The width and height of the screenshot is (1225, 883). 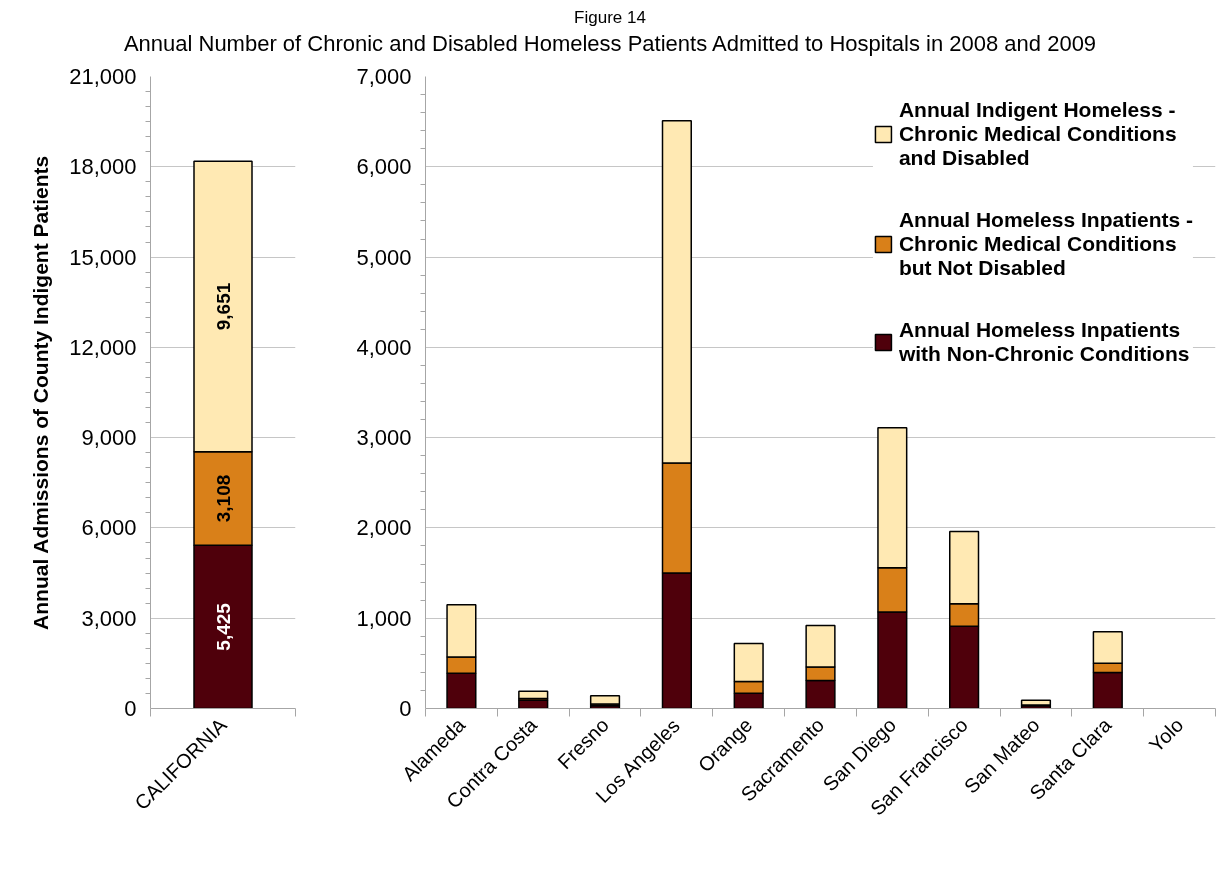 What do you see at coordinates (103, 257) in the screenshot?
I see `y-tick-label: 15,000` at bounding box center [103, 257].